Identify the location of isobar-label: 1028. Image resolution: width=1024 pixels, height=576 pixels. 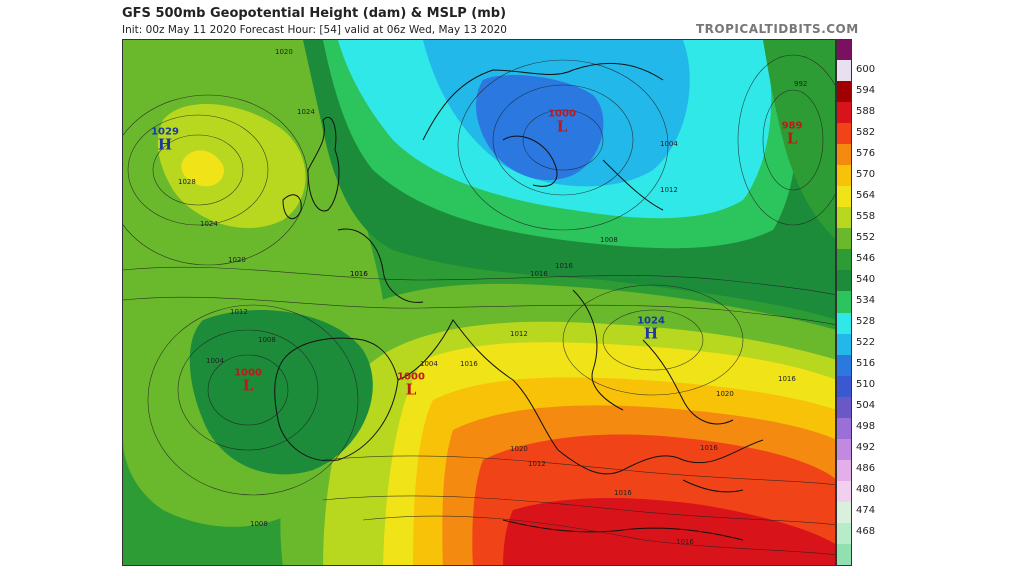
(187, 182).